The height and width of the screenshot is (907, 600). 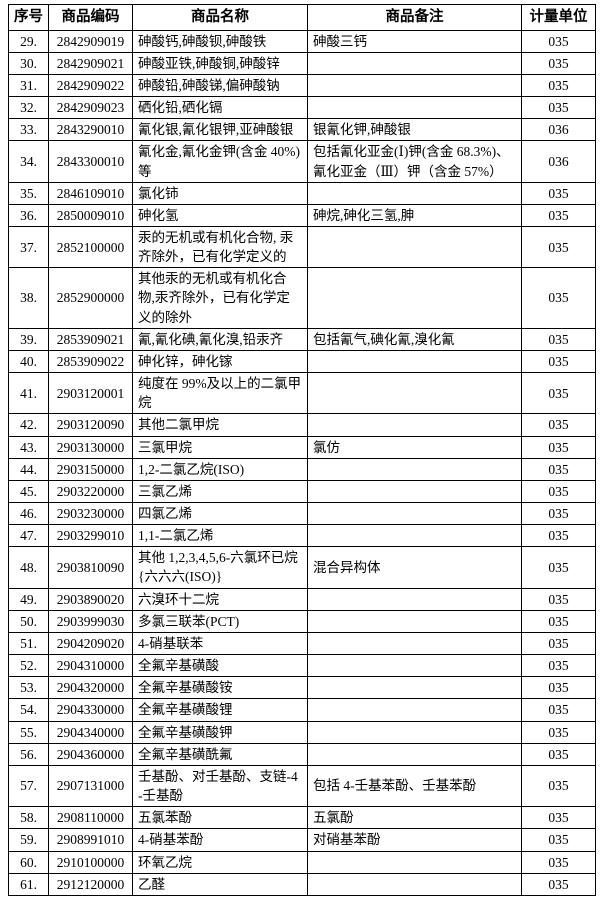 What do you see at coordinates (220, 247) in the screenshot?
I see `commodity-name-cell: 汞的无机或有机化合物, 汞齐除外，已有化学定义的` at bounding box center [220, 247].